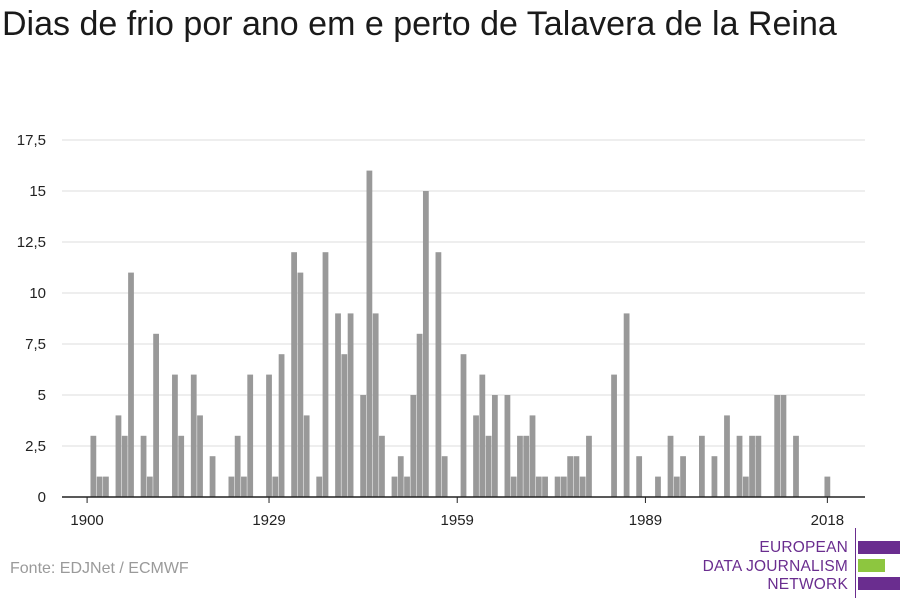  I want to click on x-tick-label: 1929, so click(268, 520).